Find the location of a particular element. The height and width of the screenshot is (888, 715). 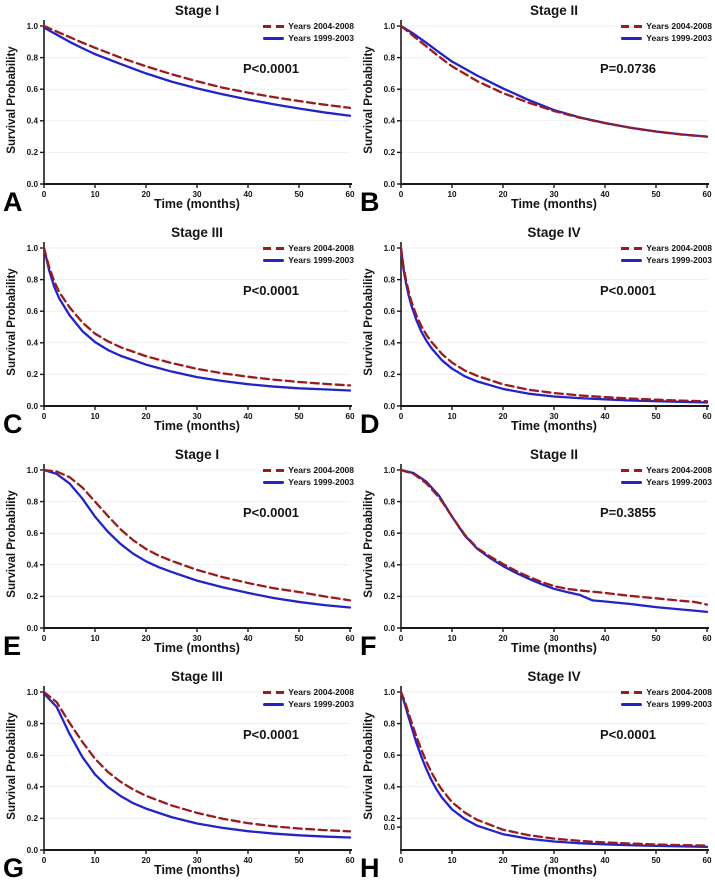

svg-text: 40 is located at coordinates (248, 860).